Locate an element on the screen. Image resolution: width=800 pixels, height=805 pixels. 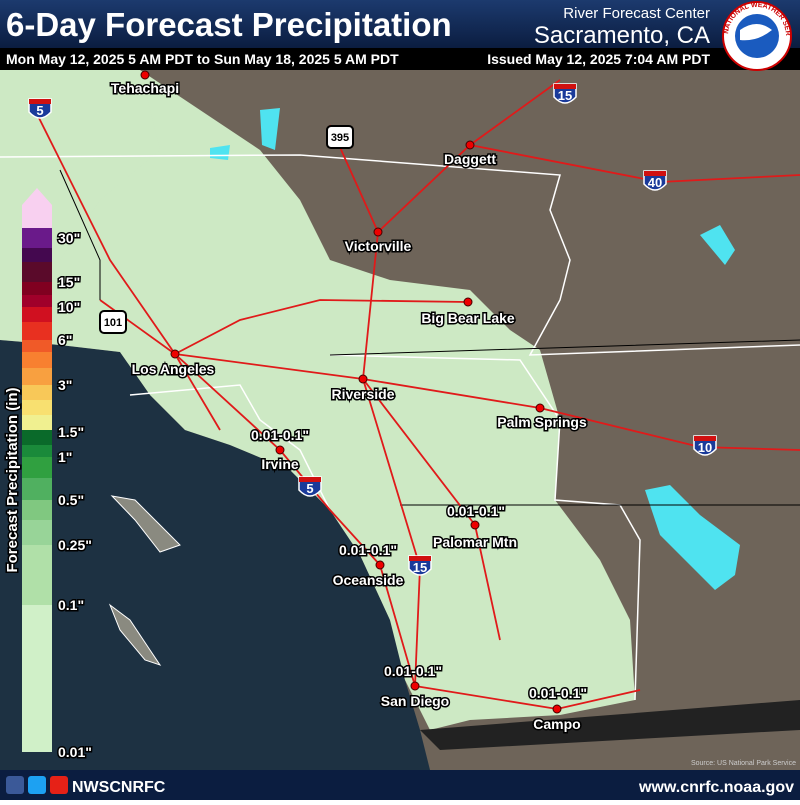
legend-label: 30" is located at coordinates (69, 238).